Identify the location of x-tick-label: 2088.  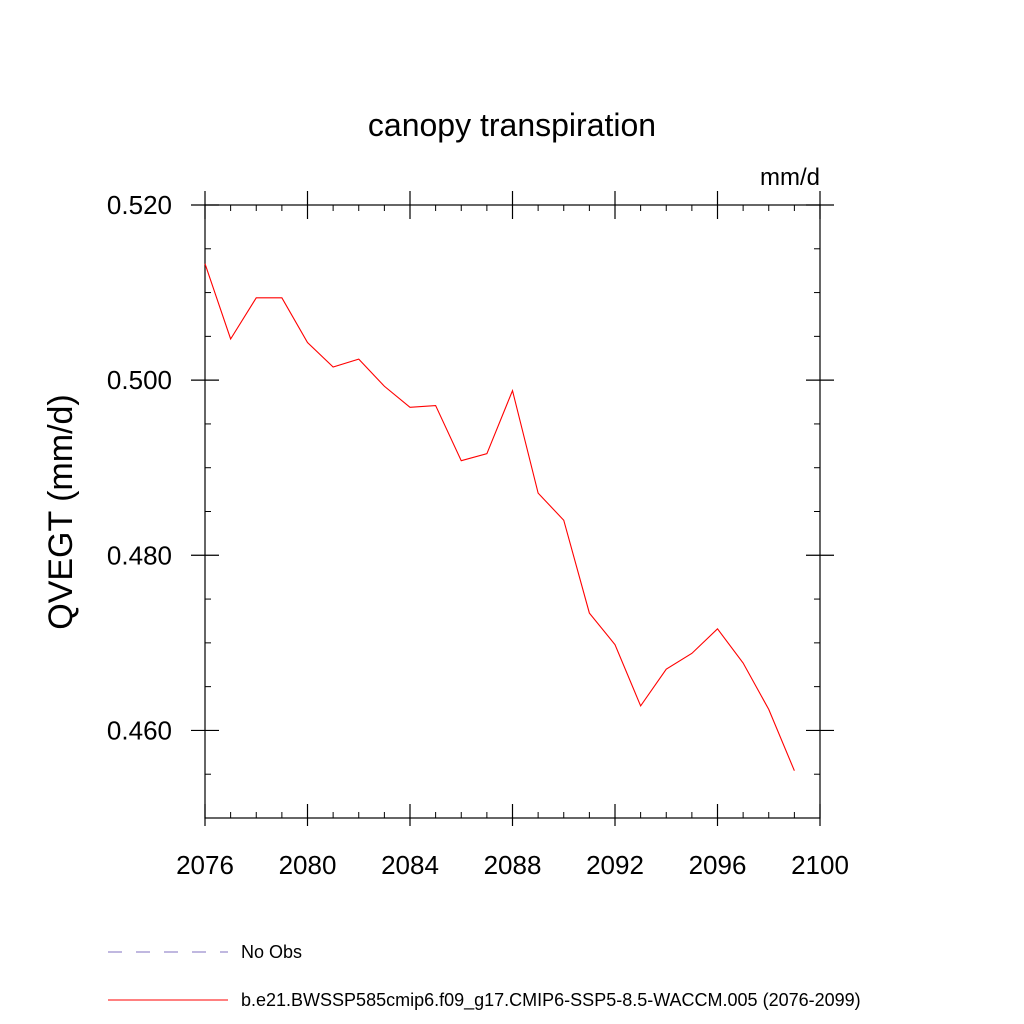
(513, 865).